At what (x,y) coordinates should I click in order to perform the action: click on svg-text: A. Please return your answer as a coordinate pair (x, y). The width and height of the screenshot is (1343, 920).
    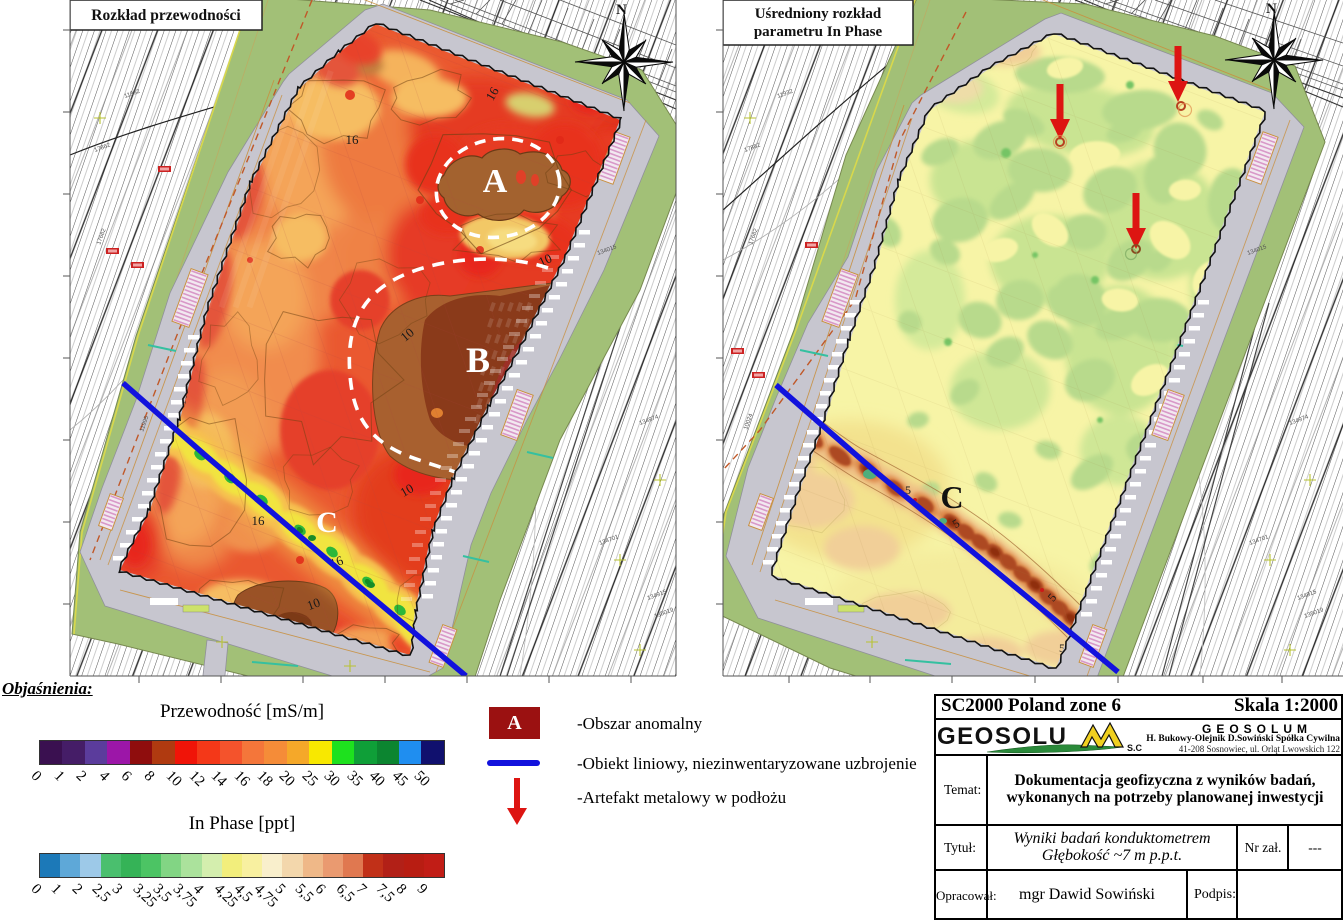
    Looking at the image, I should click on (495, 181).